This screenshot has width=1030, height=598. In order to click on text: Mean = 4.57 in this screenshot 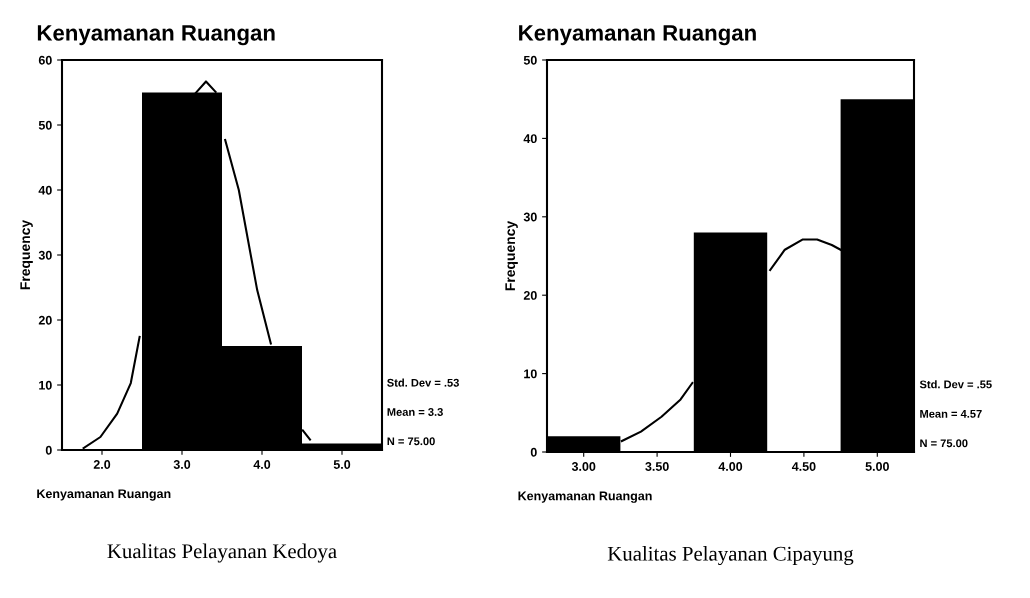, I will do `click(951, 413)`.